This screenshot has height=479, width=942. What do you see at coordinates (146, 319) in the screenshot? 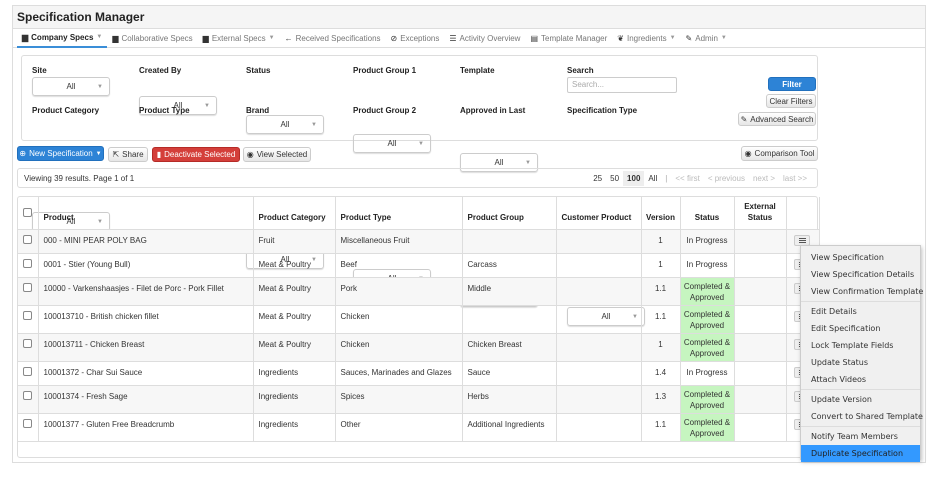
I see `cell-product: 100013710 - British chicken fillet` at bounding box center [146, 319].